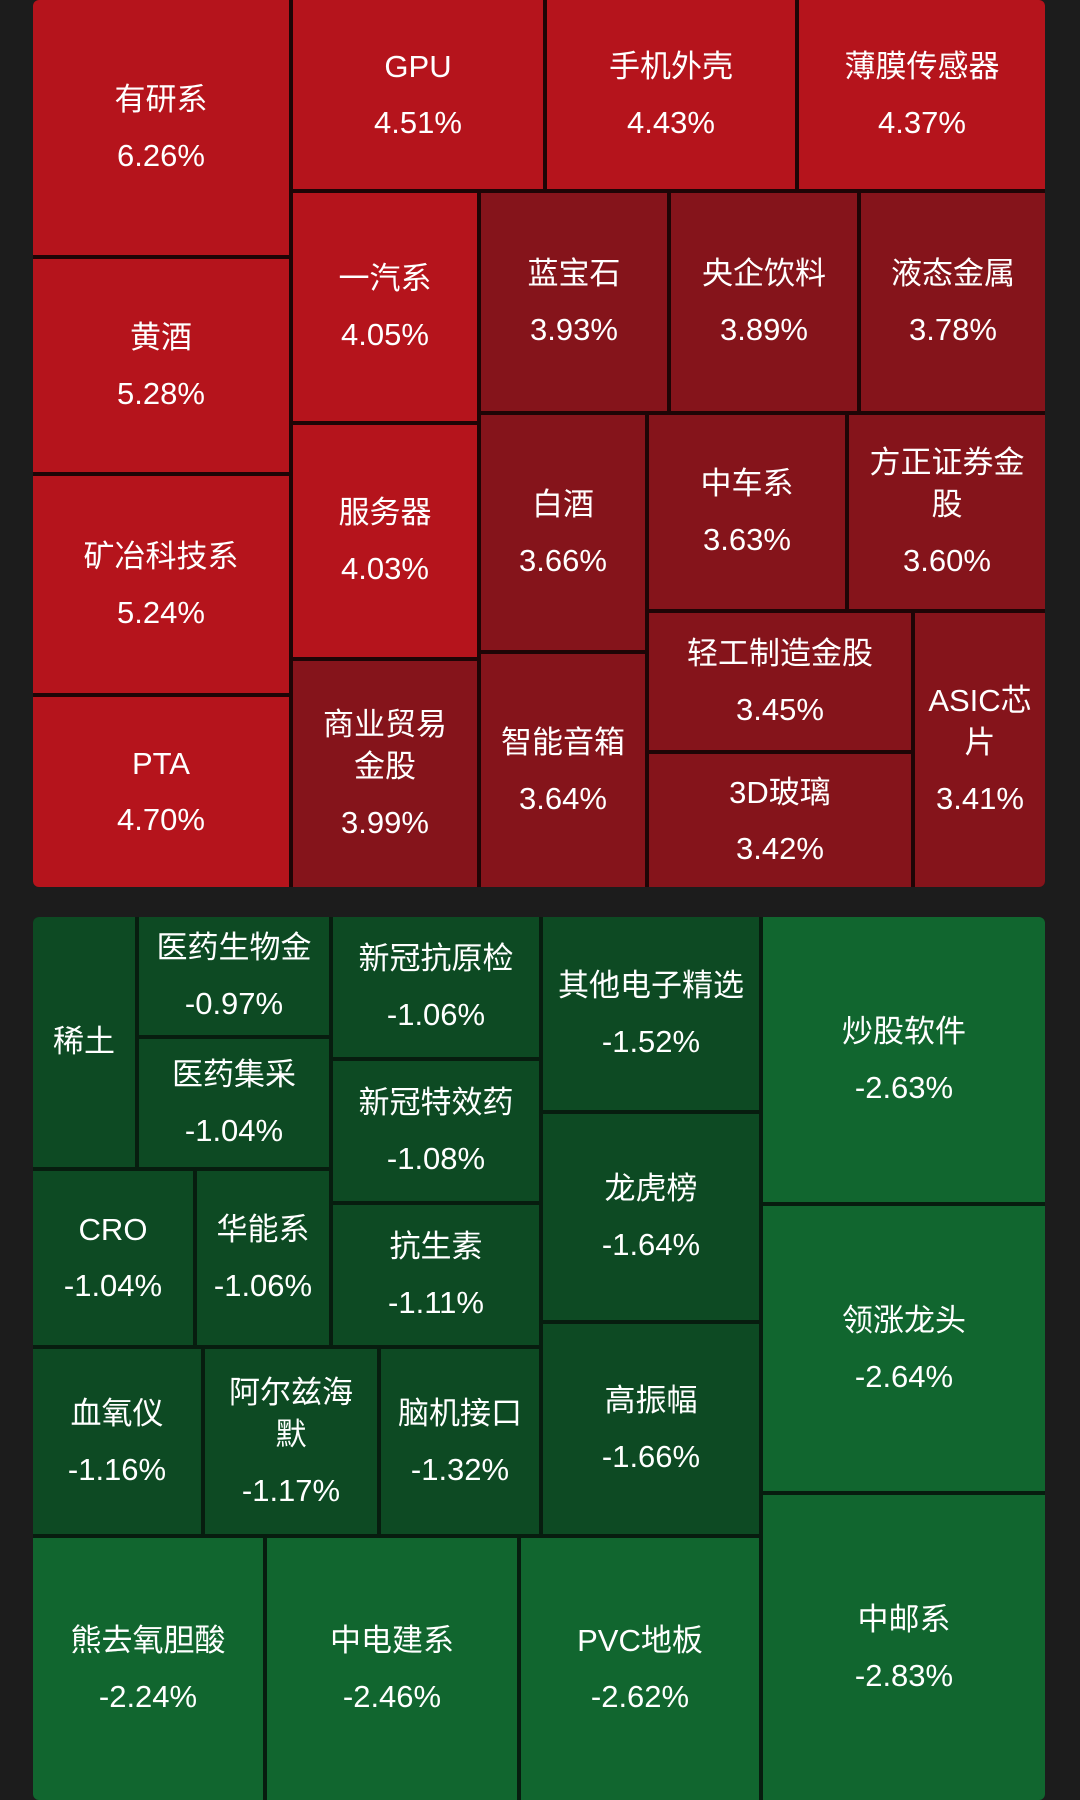  I want to click on sector-tile: 其他电子精选 -1.52%, so click(651, 1013).